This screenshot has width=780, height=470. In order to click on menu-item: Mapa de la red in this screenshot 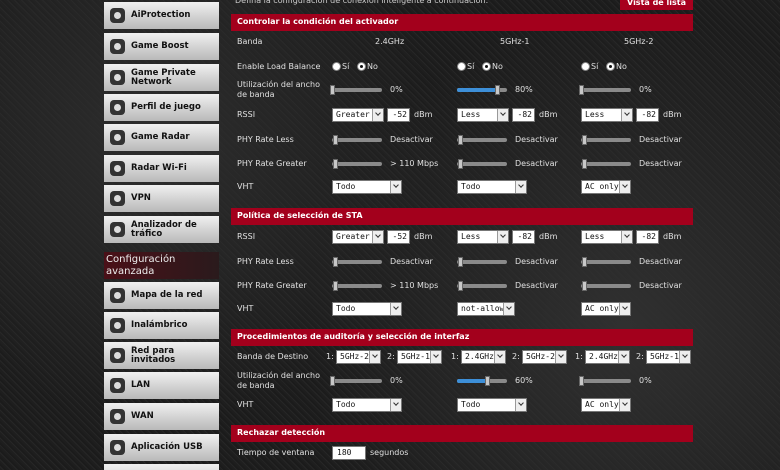, I will do `click(161, 295)`.